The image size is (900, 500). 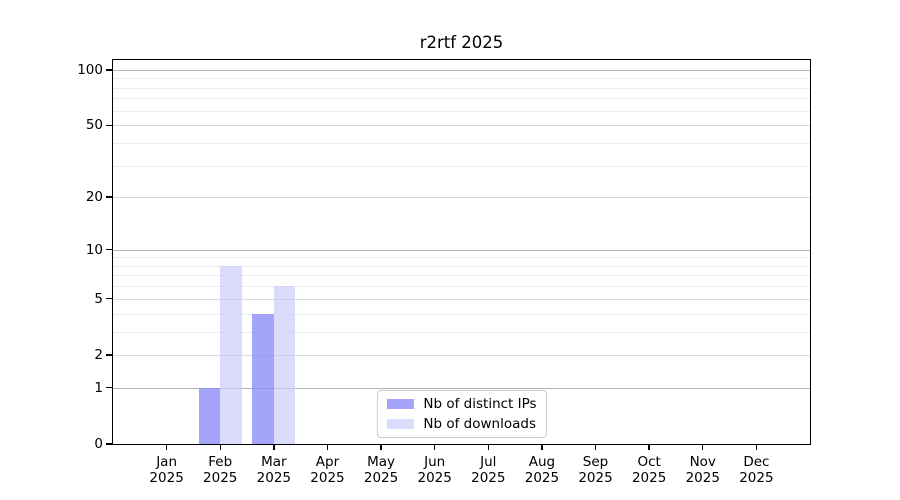 What do you see at coordinates (167, 462) in the screenshot?
I see `x-tick-month: Jan` at bounding box center [167, 462].